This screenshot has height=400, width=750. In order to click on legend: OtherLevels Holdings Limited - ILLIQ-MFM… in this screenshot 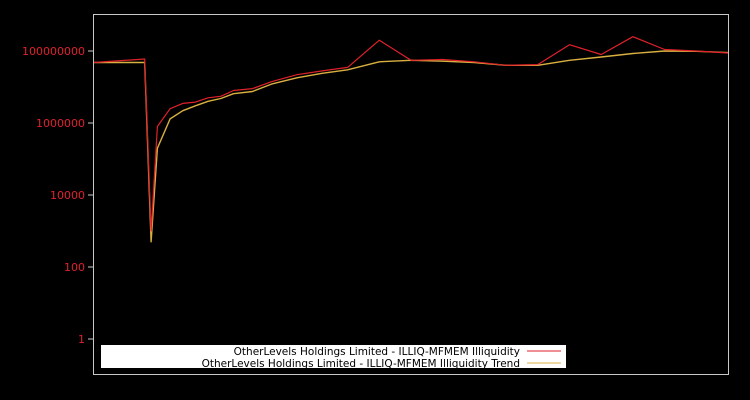, I will do `click(333, 357)`.